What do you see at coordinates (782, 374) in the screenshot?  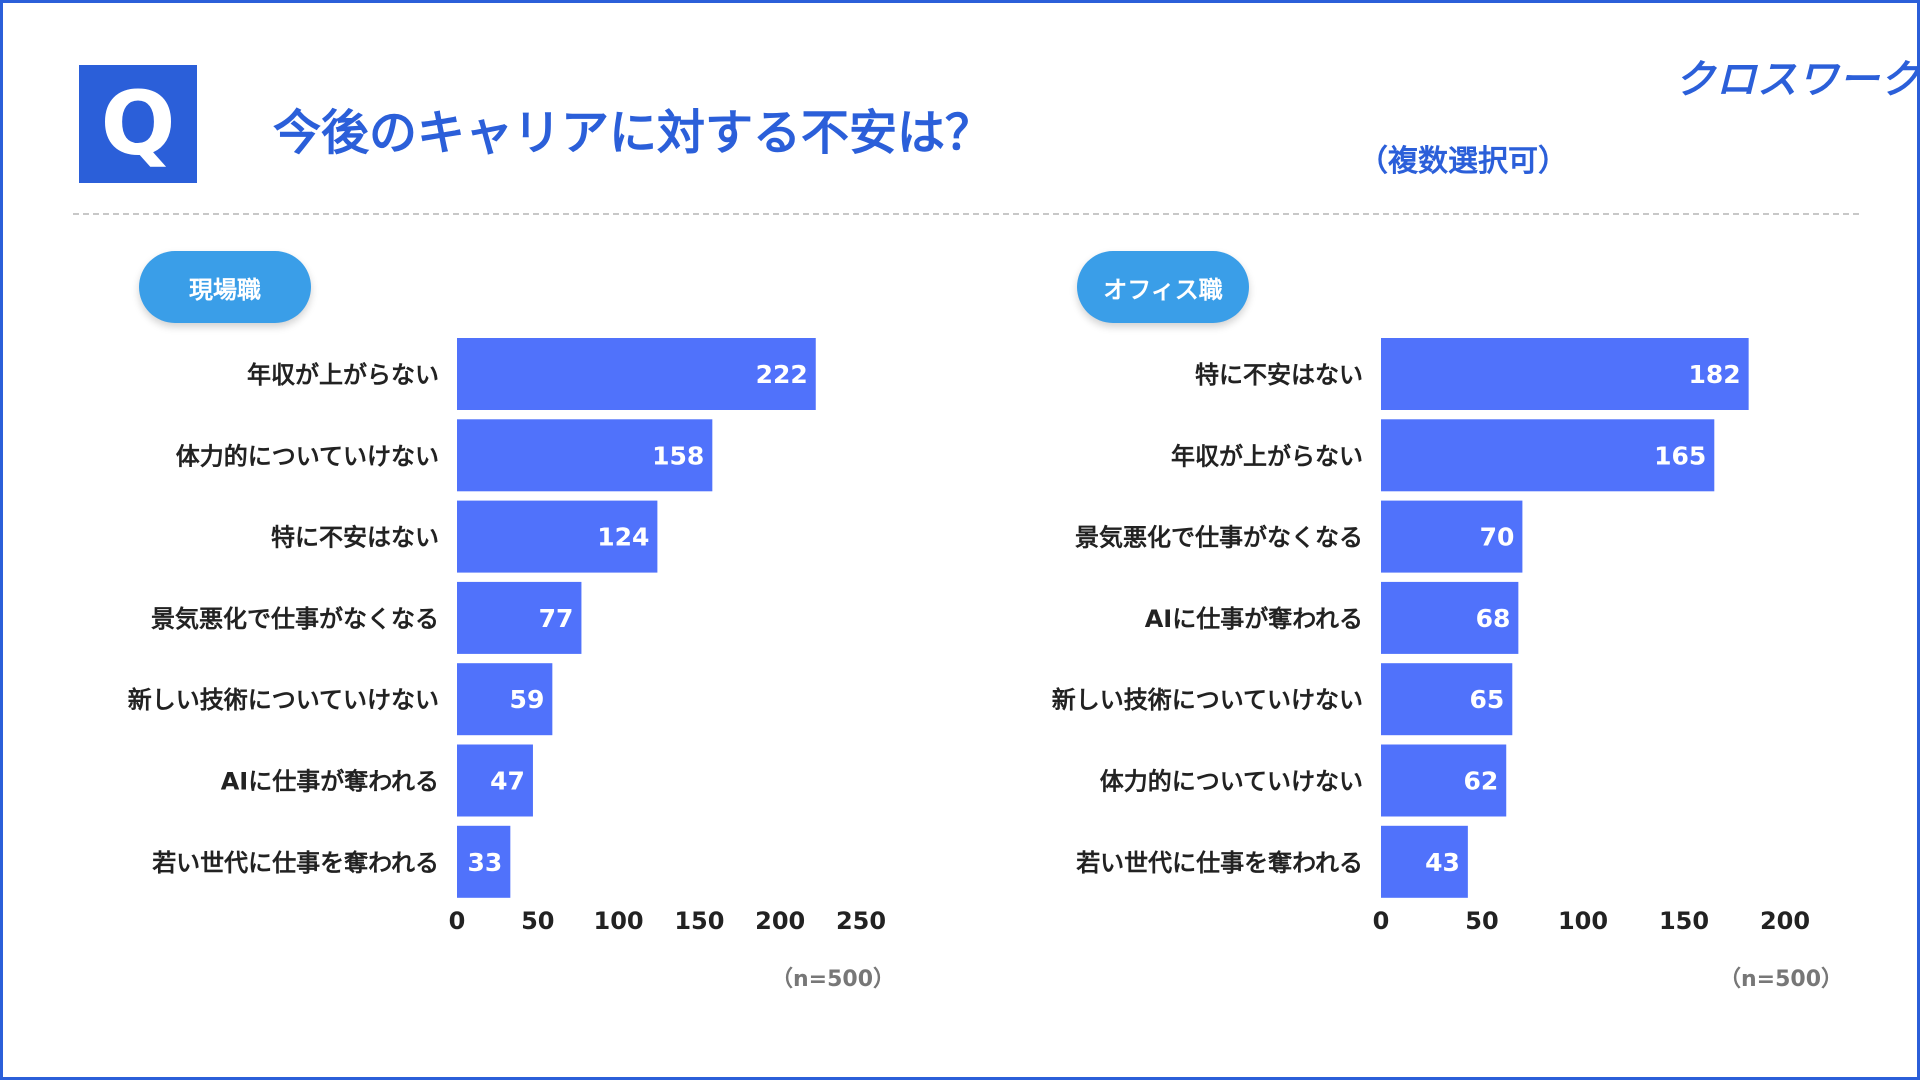 I see `bar-value-label: 222` at bounding box center [782, 374].